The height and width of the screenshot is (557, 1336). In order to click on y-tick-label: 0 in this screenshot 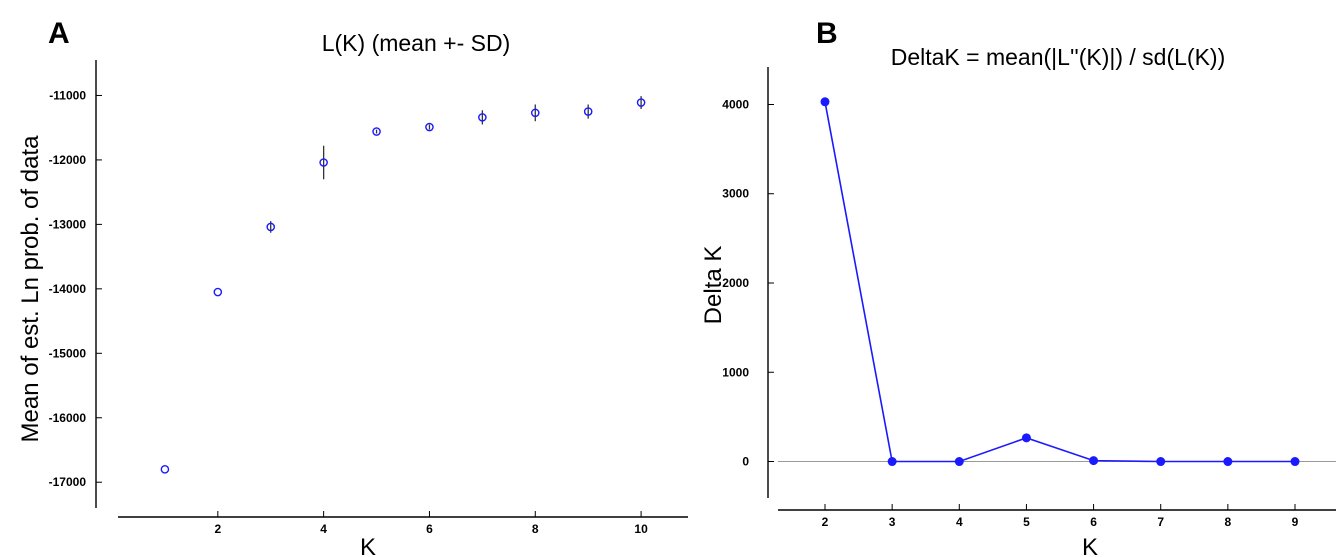, I will do `click(745, 462)`.